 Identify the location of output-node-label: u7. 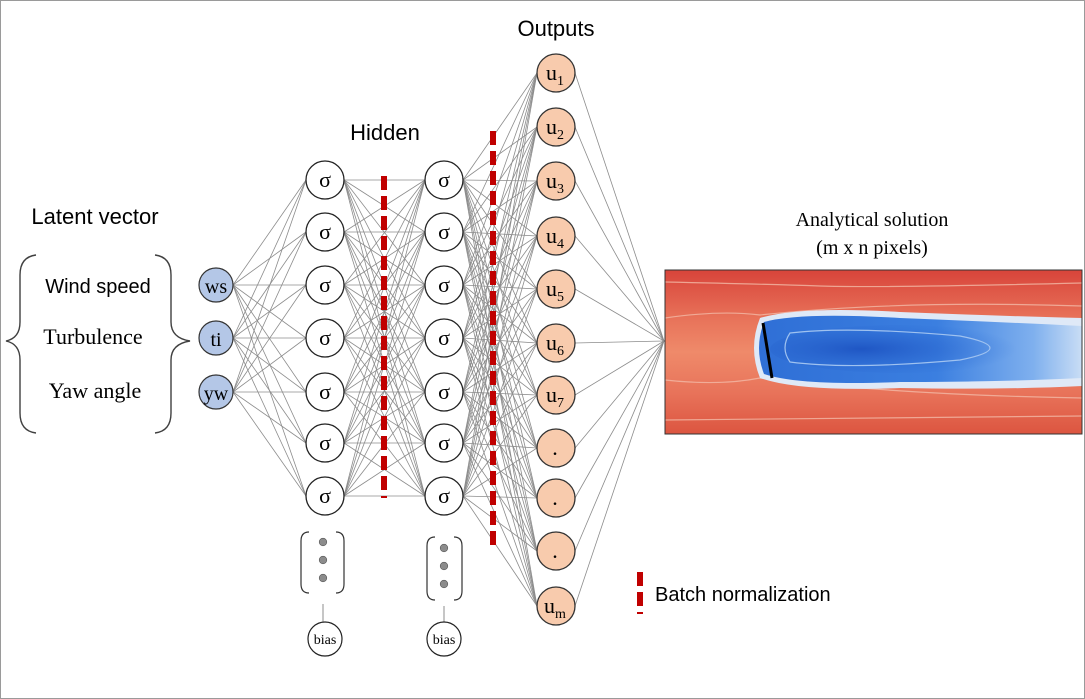
(555, 396).